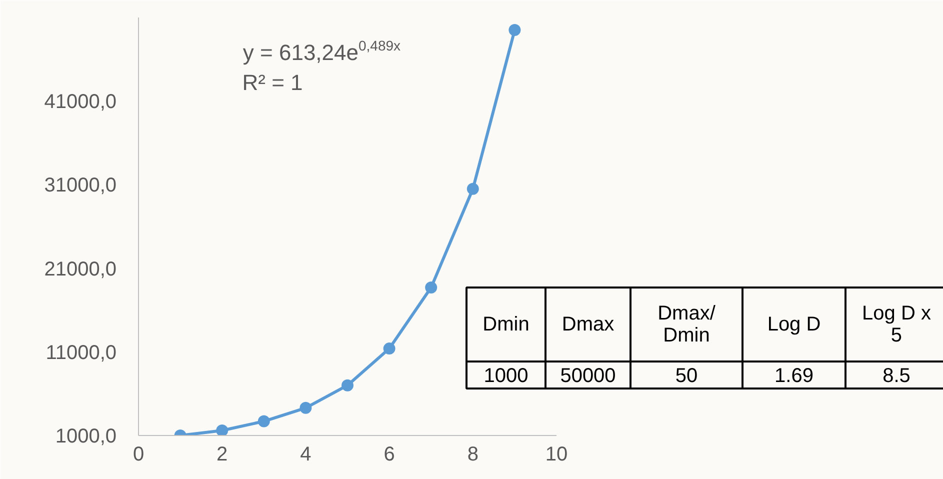  I want to click on text: Log D x 5, so click(896, 324).